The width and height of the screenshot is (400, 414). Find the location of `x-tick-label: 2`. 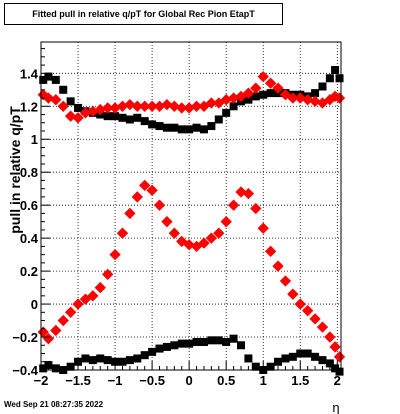

x-tick-label: 2 is located at coordinates (337, 380).